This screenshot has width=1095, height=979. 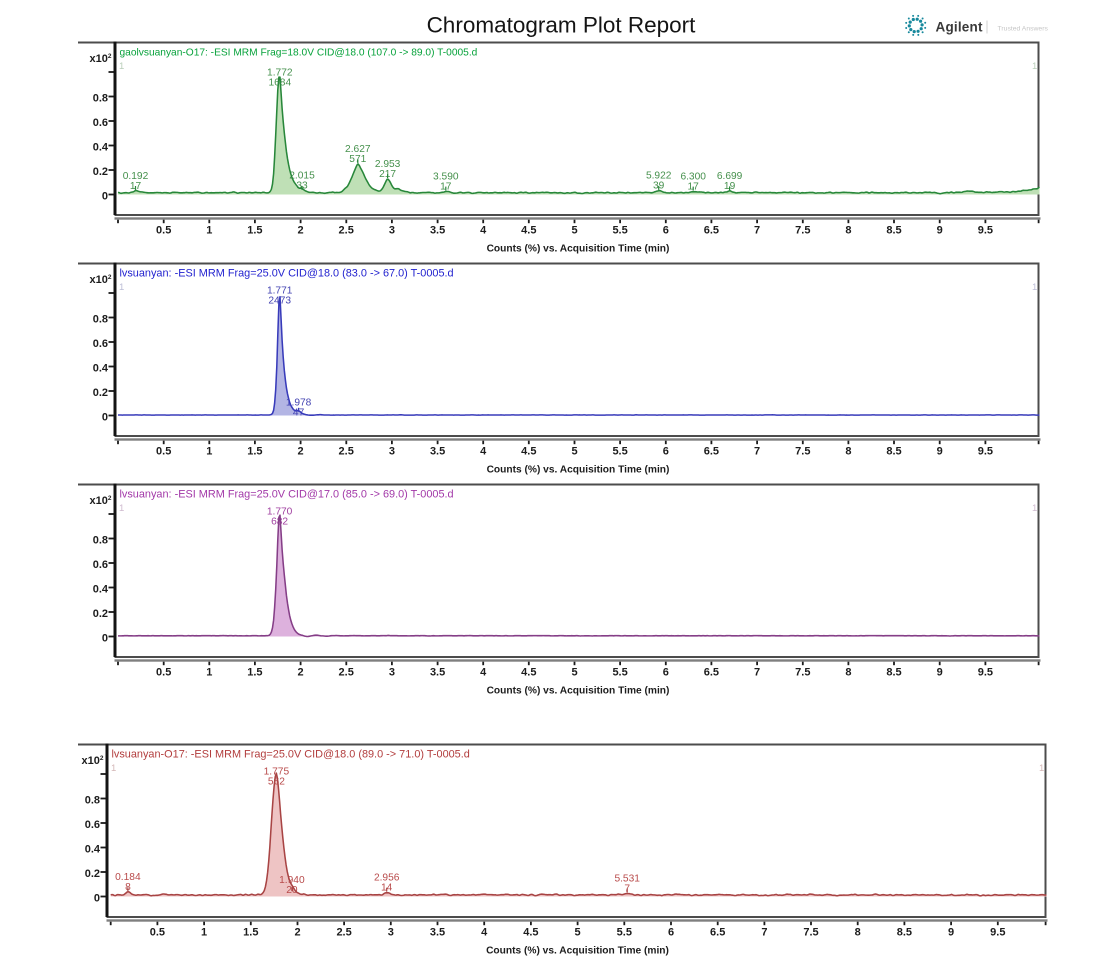 What do you see at coordinates (446, 176) in the screenshot?
I see `svg-text: 3.590` at bounding box center [446, 176].